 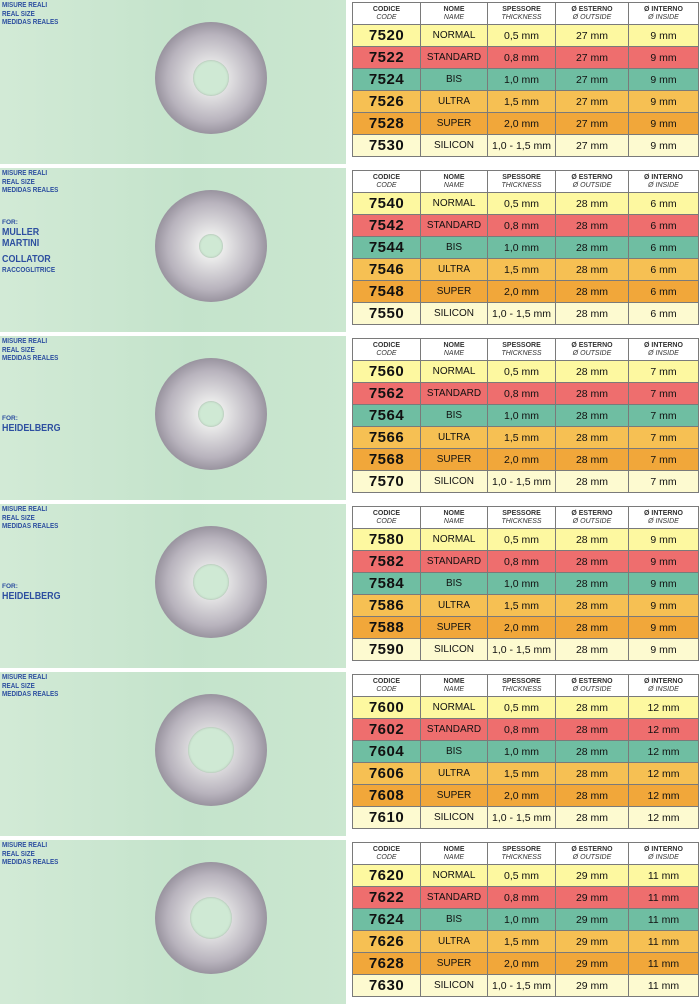 I want to click on table-row: 7590 SILICON 1,0 - 1,5 mm 28 mm 9 mm, so click(x=525, y=649).